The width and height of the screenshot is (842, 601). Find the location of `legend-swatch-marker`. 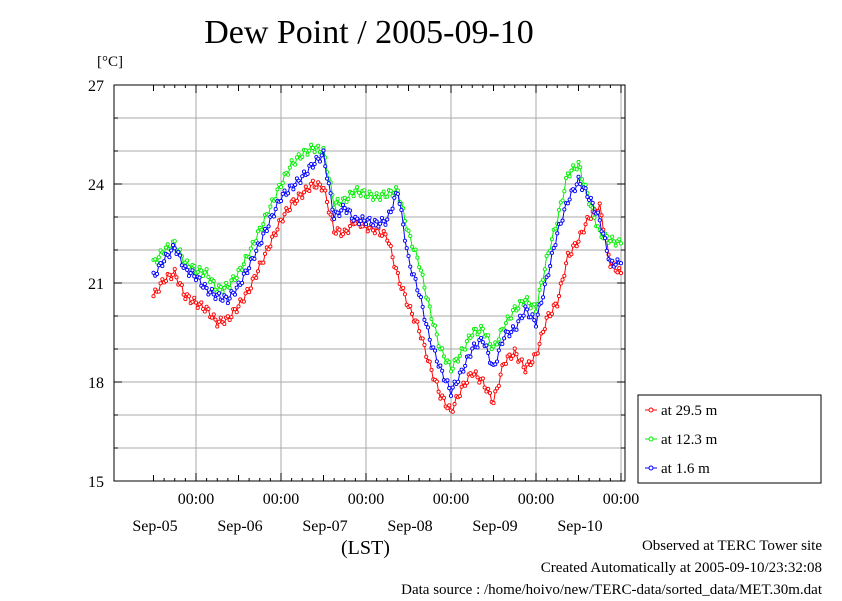

legend-swatch-marker is located at coordinates (651, 439).